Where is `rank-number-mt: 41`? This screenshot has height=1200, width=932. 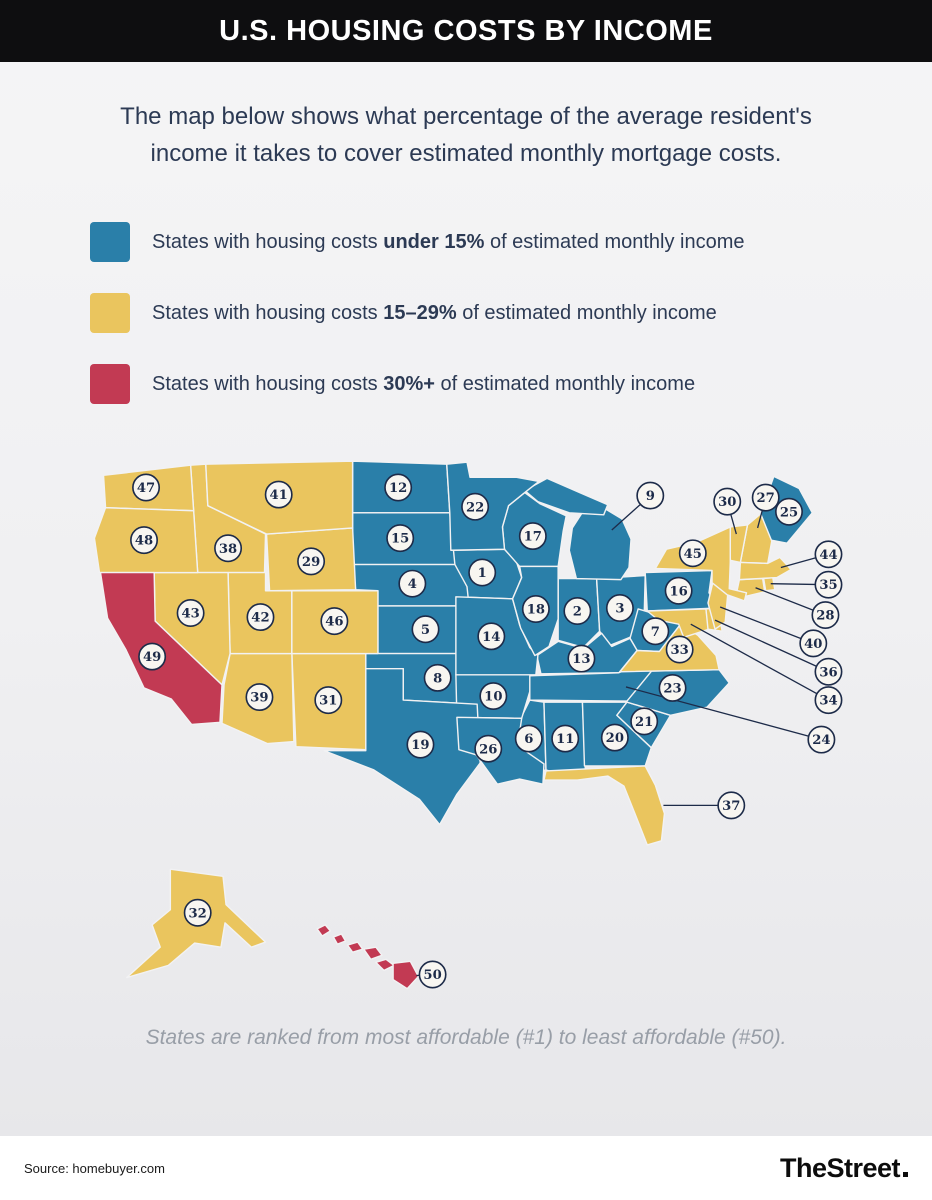
rank-number-mt: 41 is located at coordinates (279, 495).